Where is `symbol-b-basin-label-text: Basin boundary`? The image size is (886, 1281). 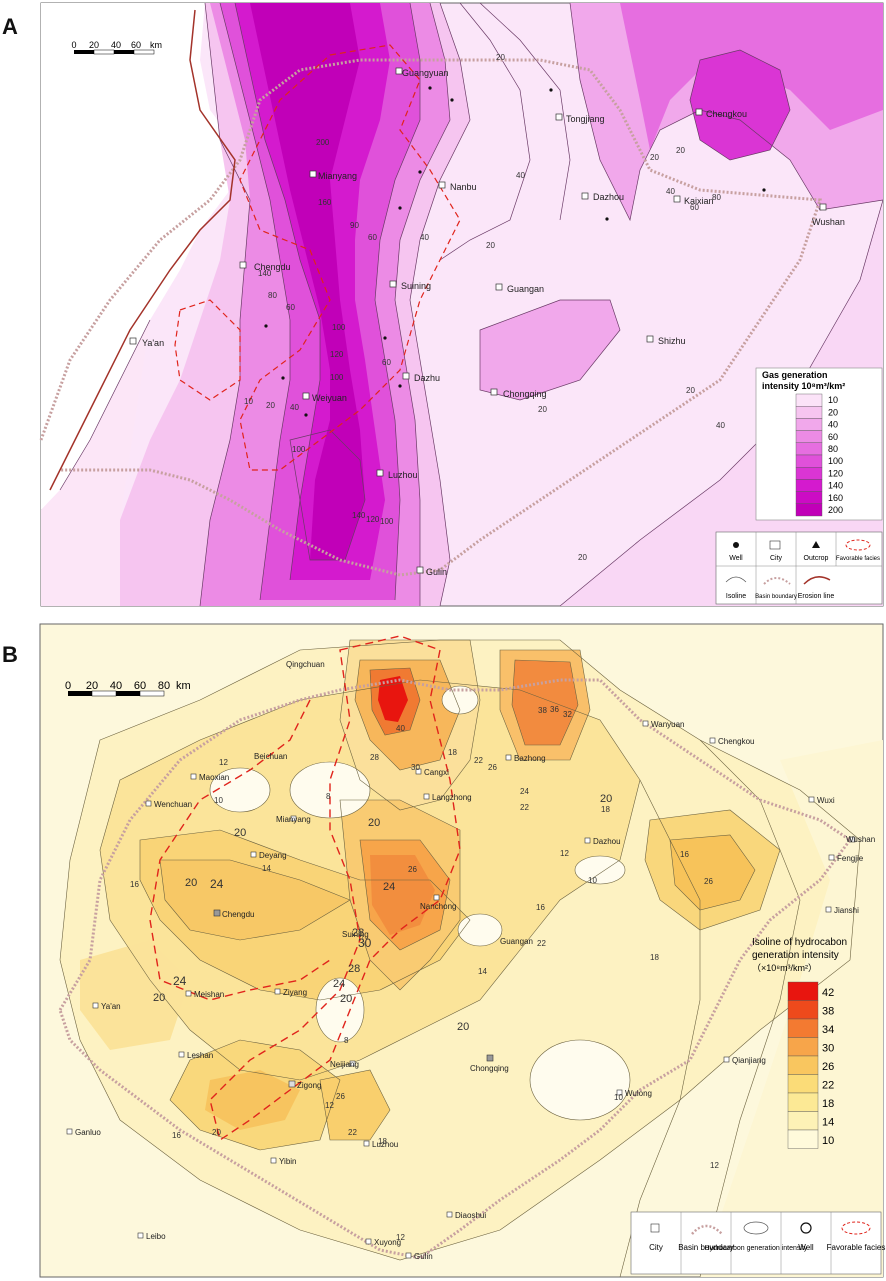
symbol-b-basin-label-text: Basin boundary is located at coordinates (706, 1247).